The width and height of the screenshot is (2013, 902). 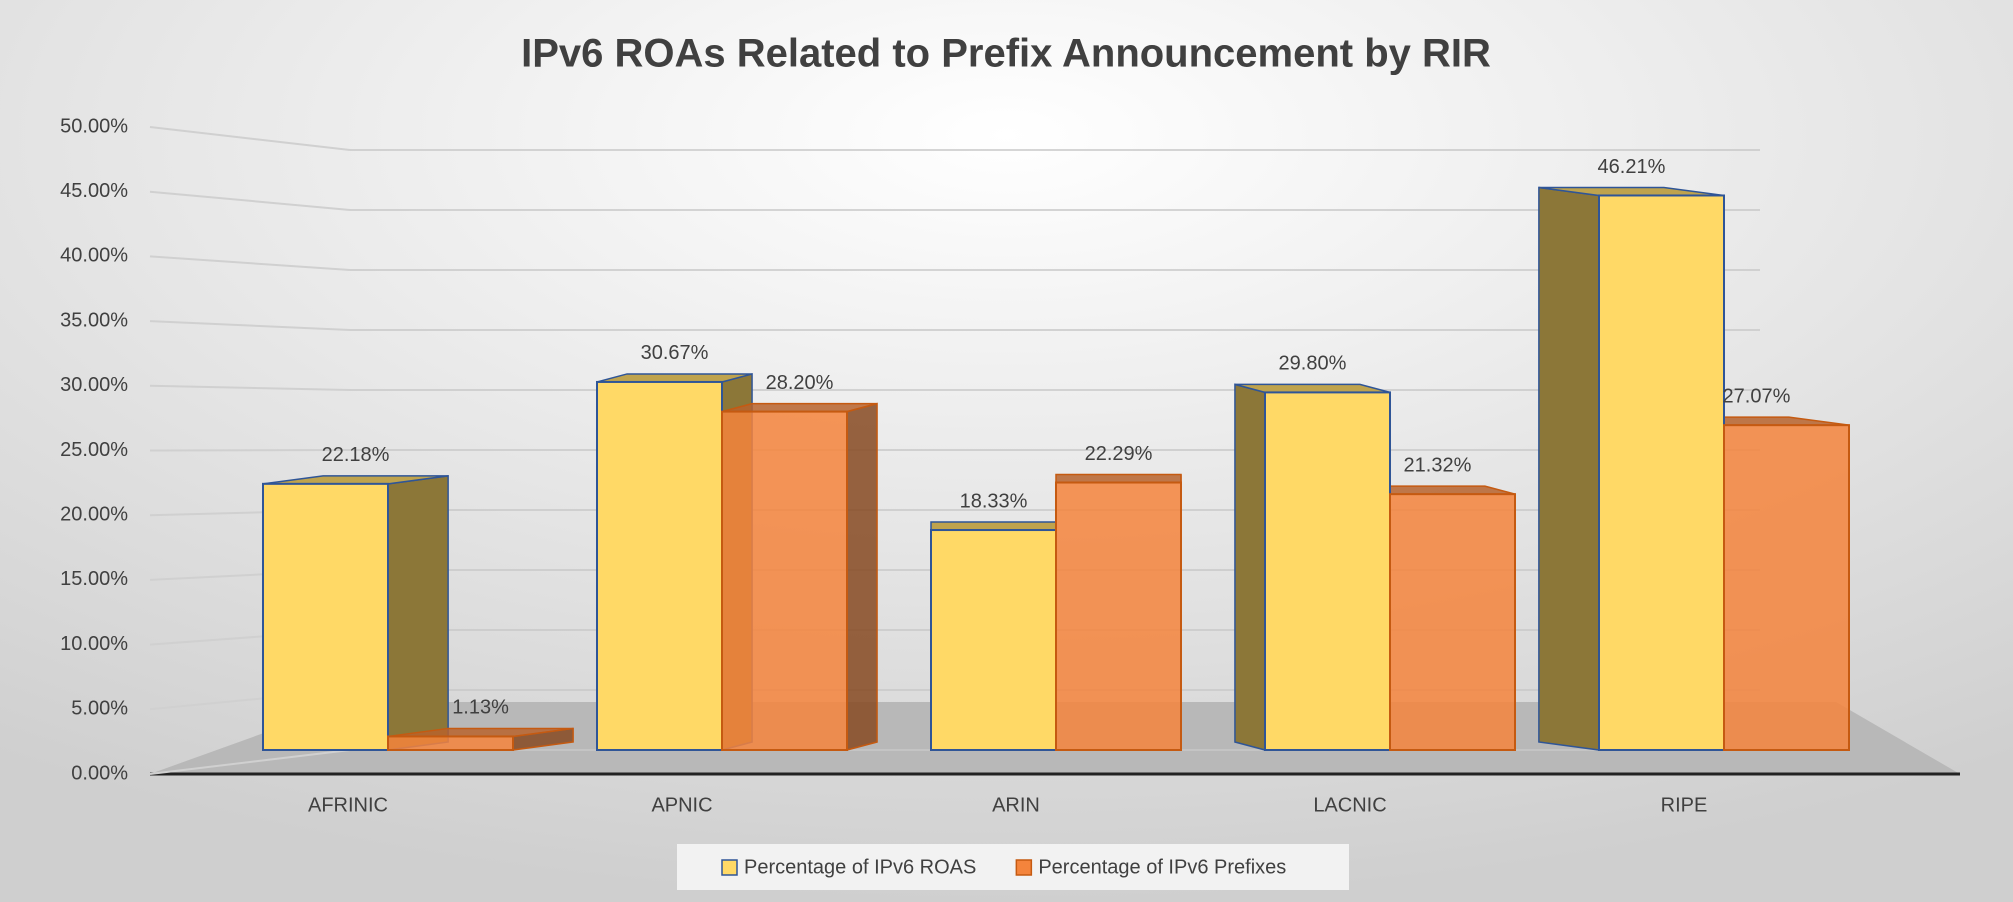 I want to click on legend-label: Percentage of IPv6 Prefixes, so click(x=1162, y=867).